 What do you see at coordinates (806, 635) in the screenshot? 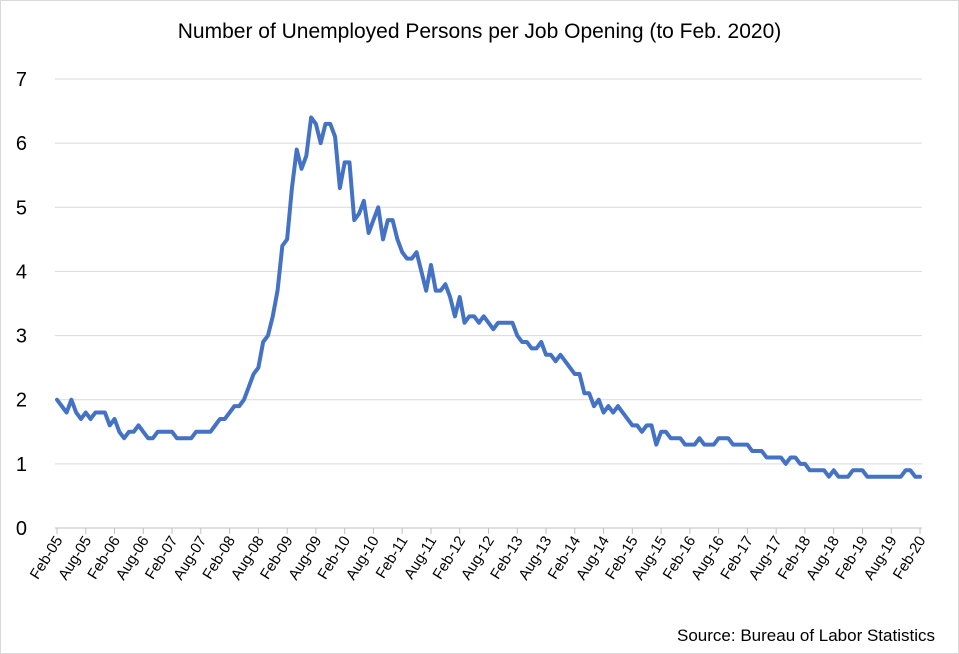
I see `source-note: Source: Bureau of Labor Statistics` at bounding box center [806, 635].